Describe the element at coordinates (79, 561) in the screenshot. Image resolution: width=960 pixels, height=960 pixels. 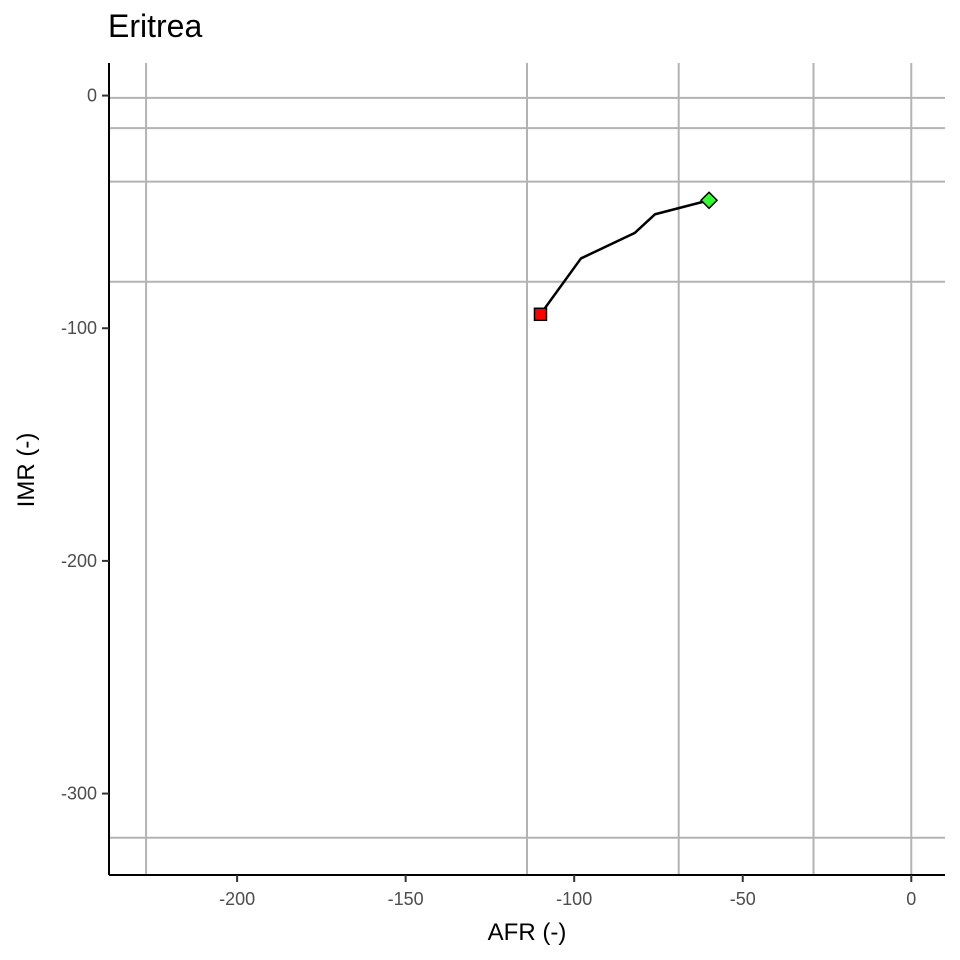
I see `y-tick-label-2: -200` at that location.